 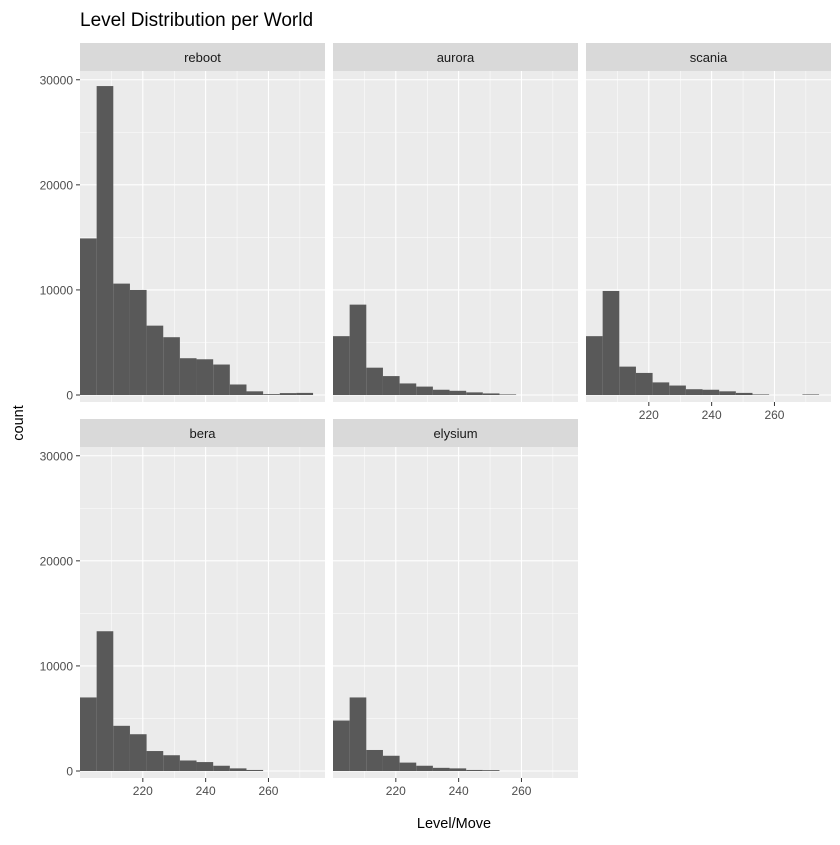 I want to click on strip-aurora, so click(x=455, y=57).